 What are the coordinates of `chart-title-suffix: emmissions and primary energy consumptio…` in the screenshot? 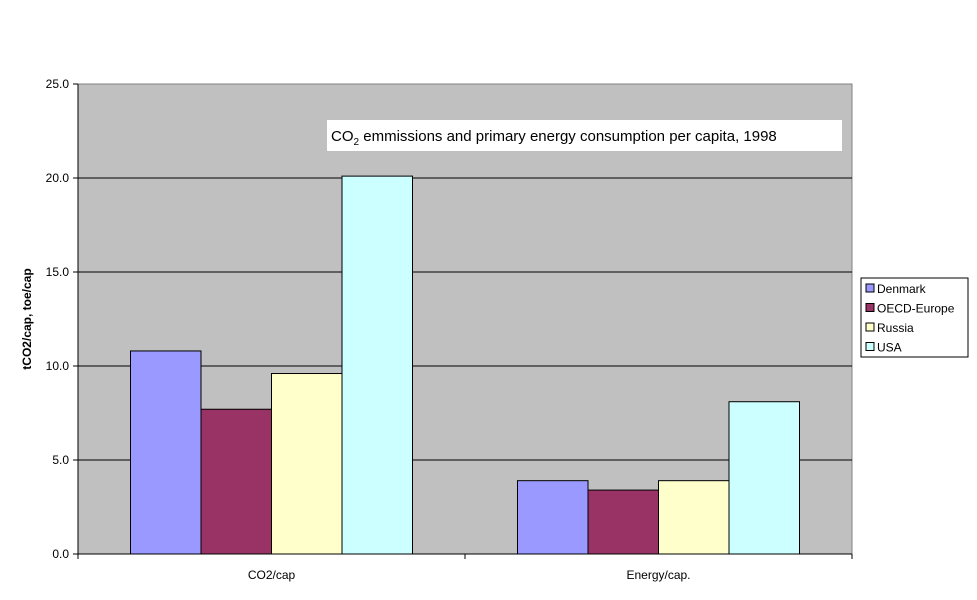 It's located at (568, 136).